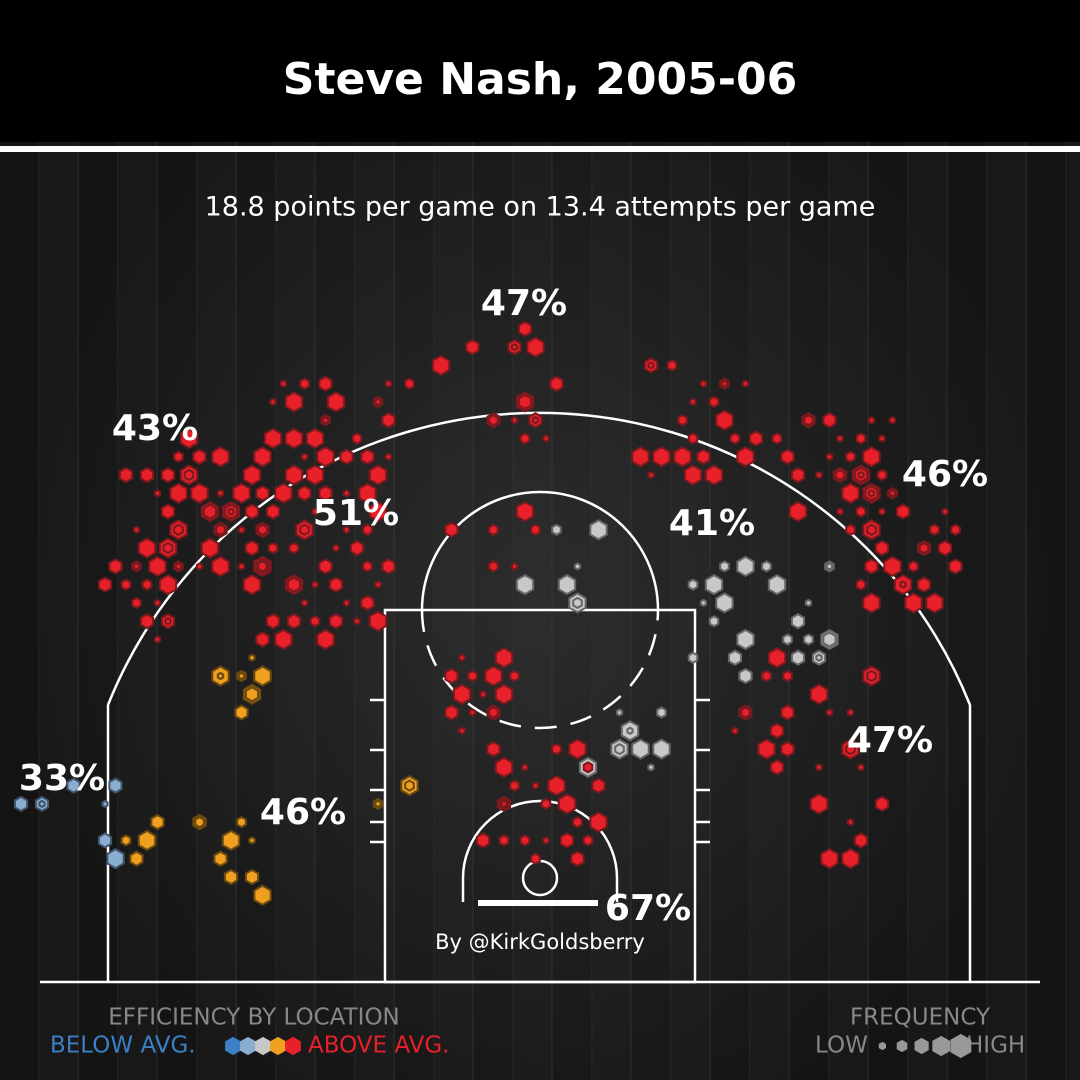  I want to click on zone-label: 51%, so click(356, 513).